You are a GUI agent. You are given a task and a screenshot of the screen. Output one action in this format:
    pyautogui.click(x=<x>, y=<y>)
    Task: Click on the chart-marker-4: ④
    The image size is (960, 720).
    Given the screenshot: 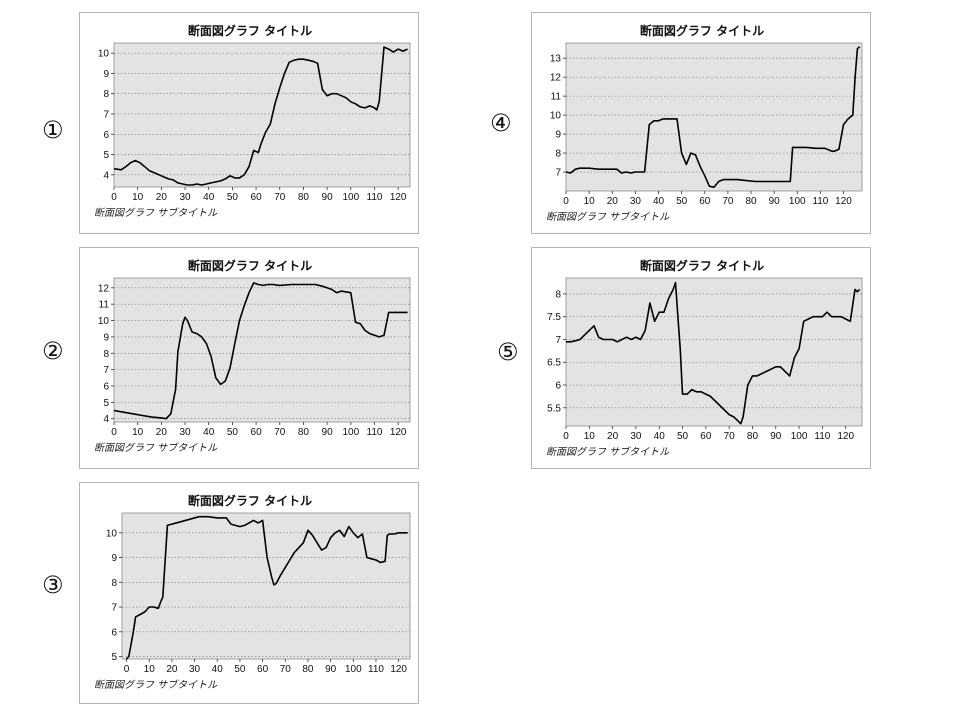 What is the action you would take?
    pyautogui.click(x=501, y=123)
    